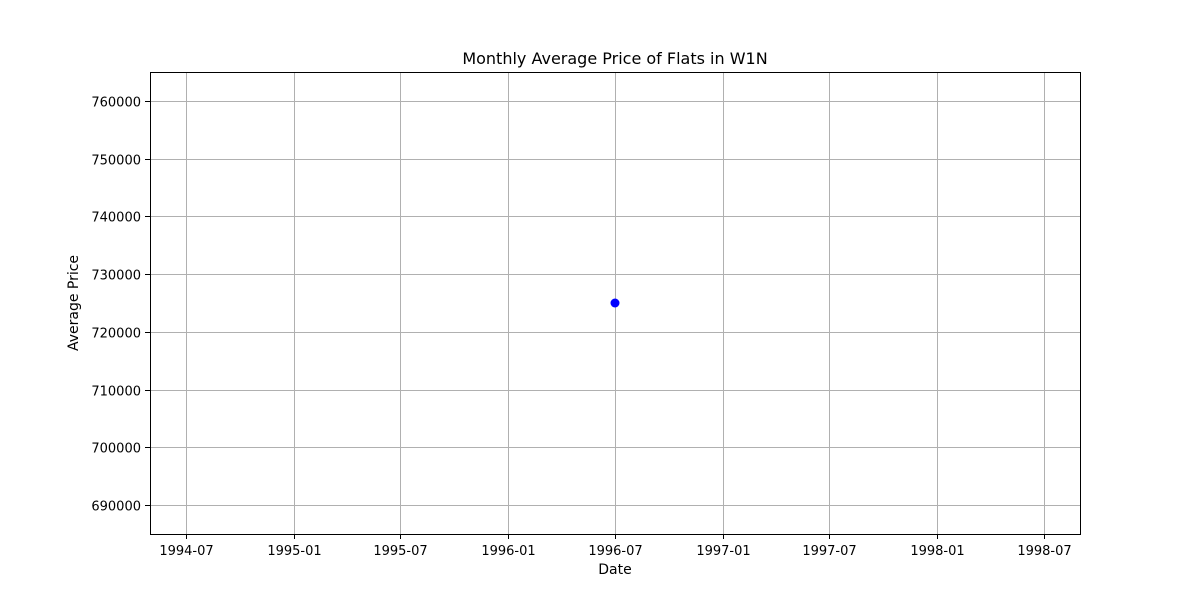  Describe the element at coordinates (186, 551) in the screenshot. I see `x-tick-label: 1994-07` at that location.